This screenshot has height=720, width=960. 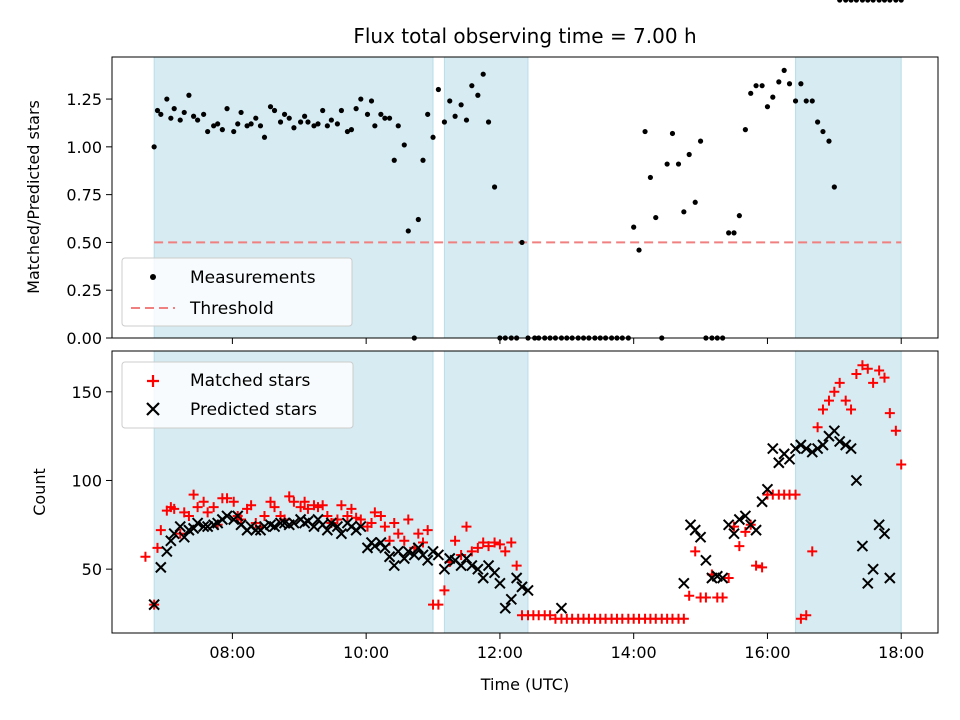 I want to click on top-y-tick-label: 1.25, so click(x=84, y=99).